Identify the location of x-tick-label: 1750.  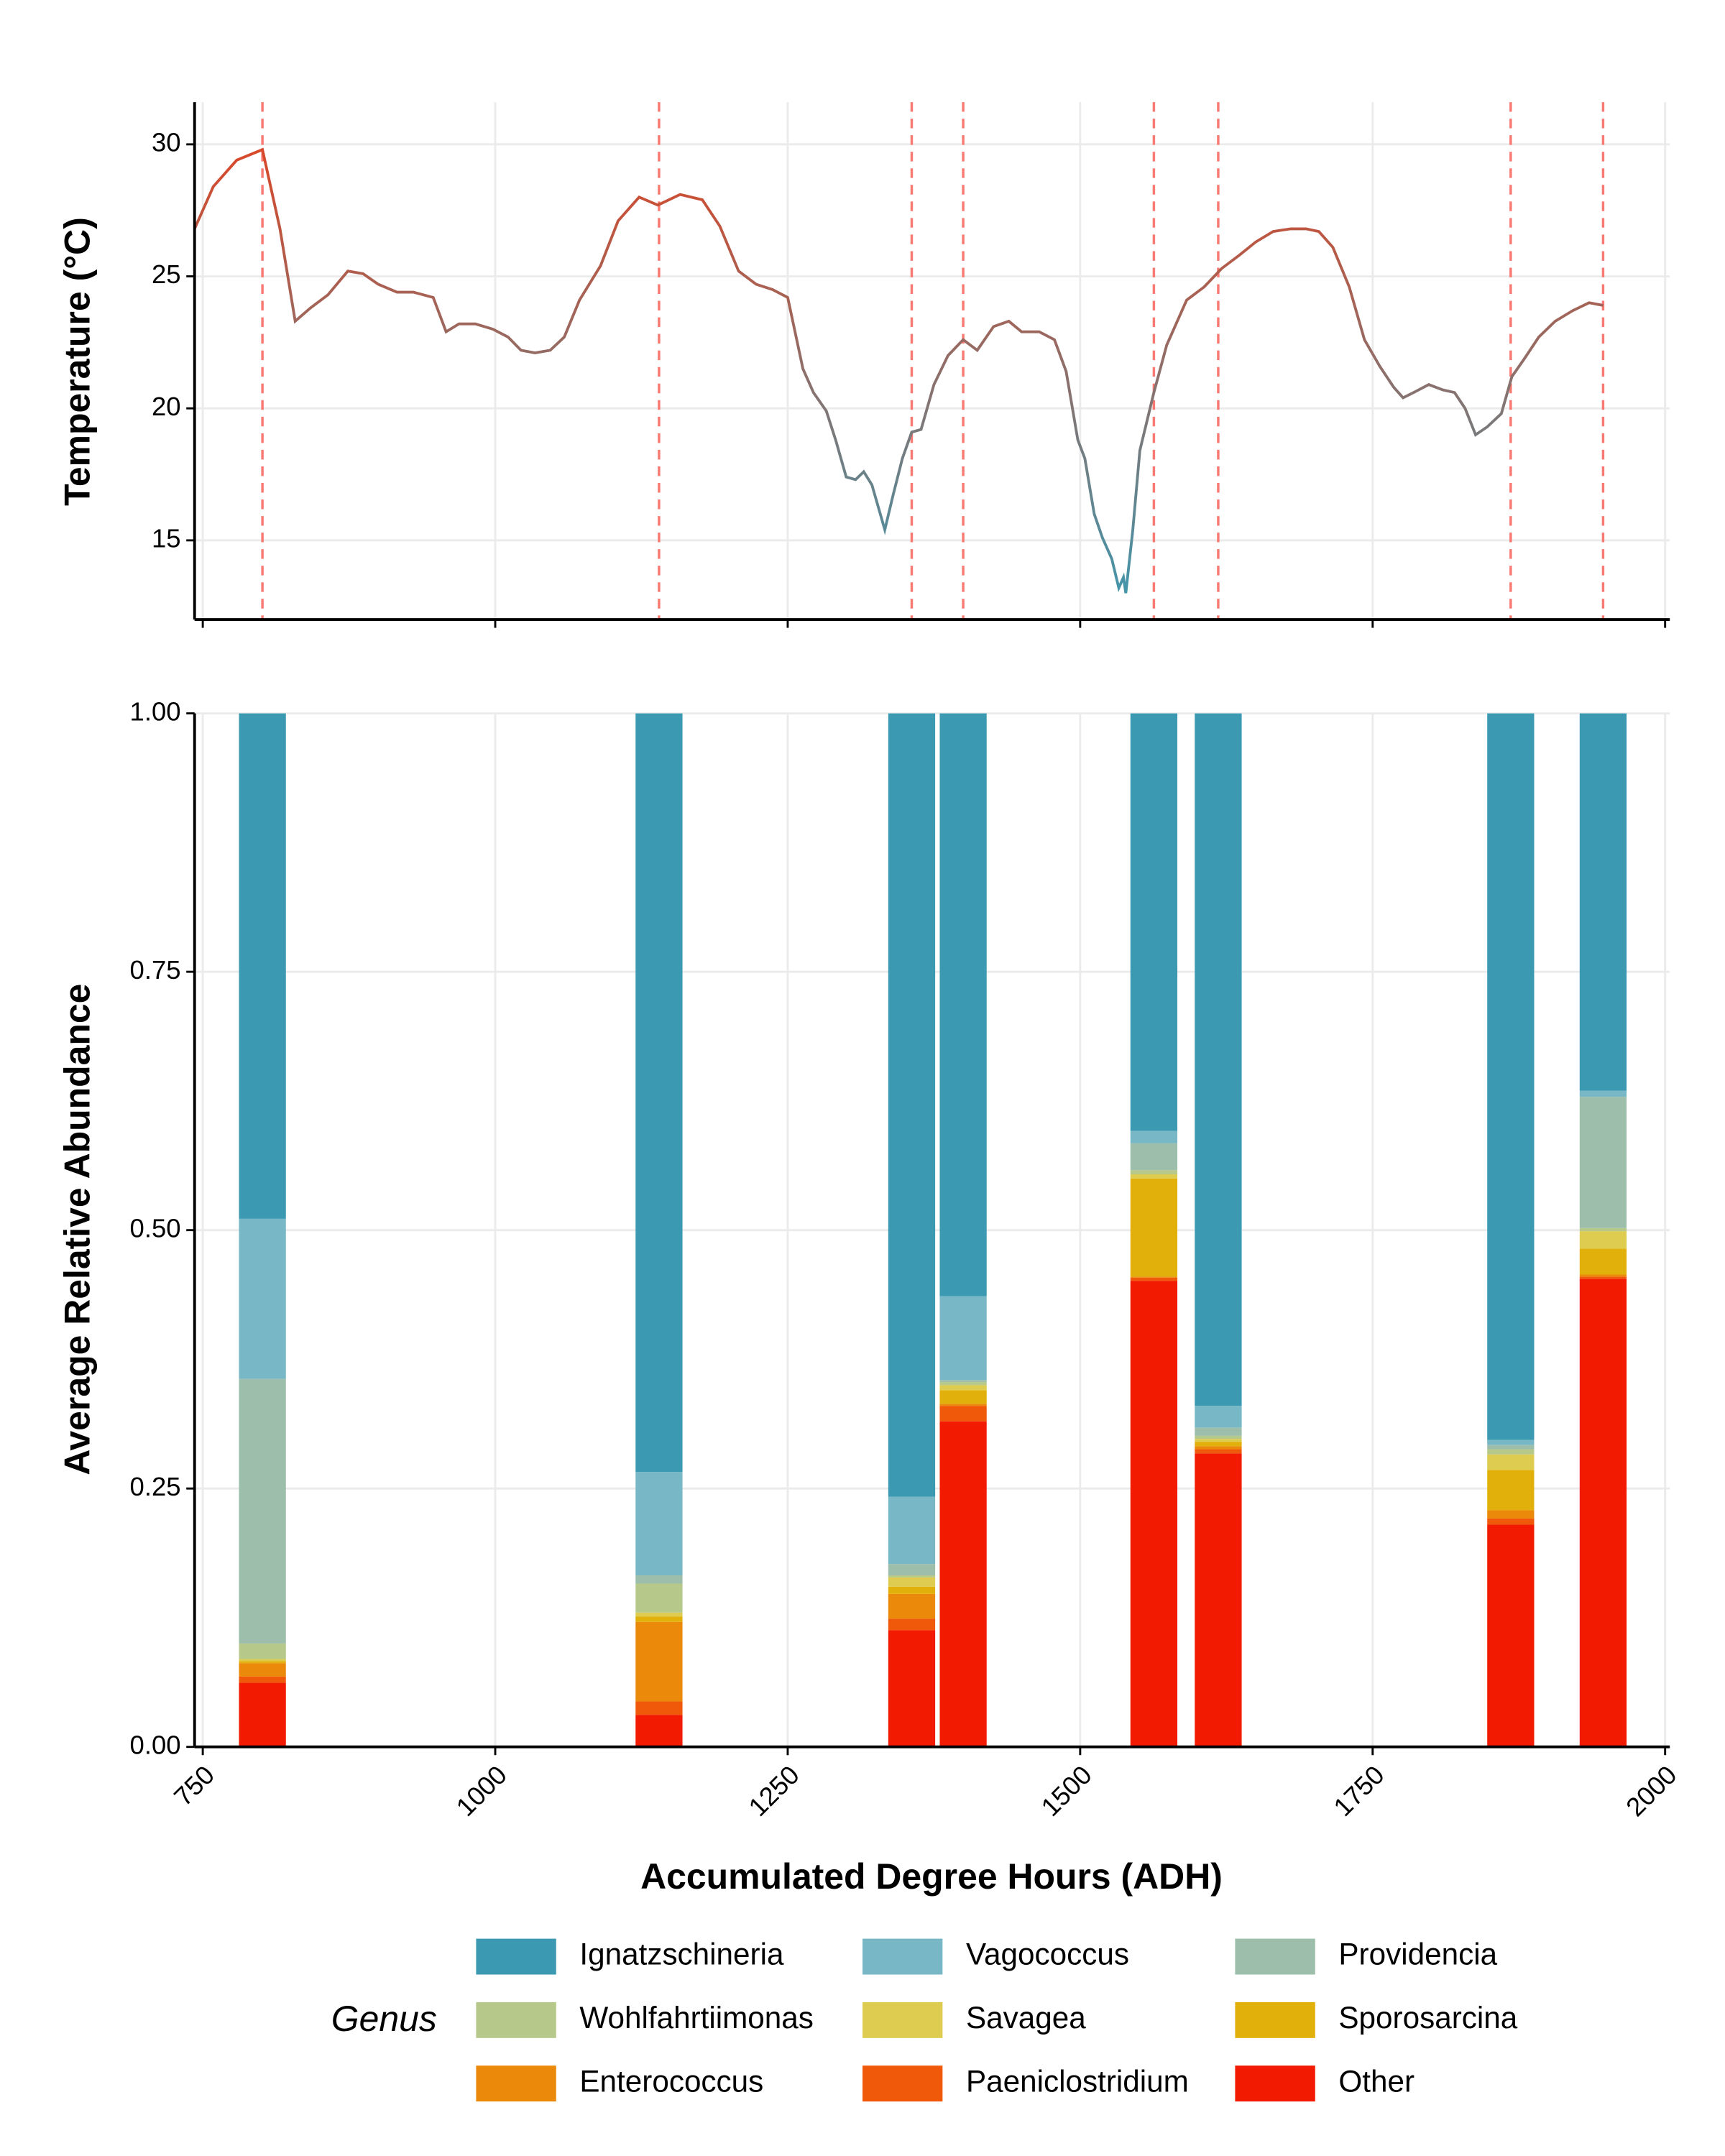
(1358, 1791).